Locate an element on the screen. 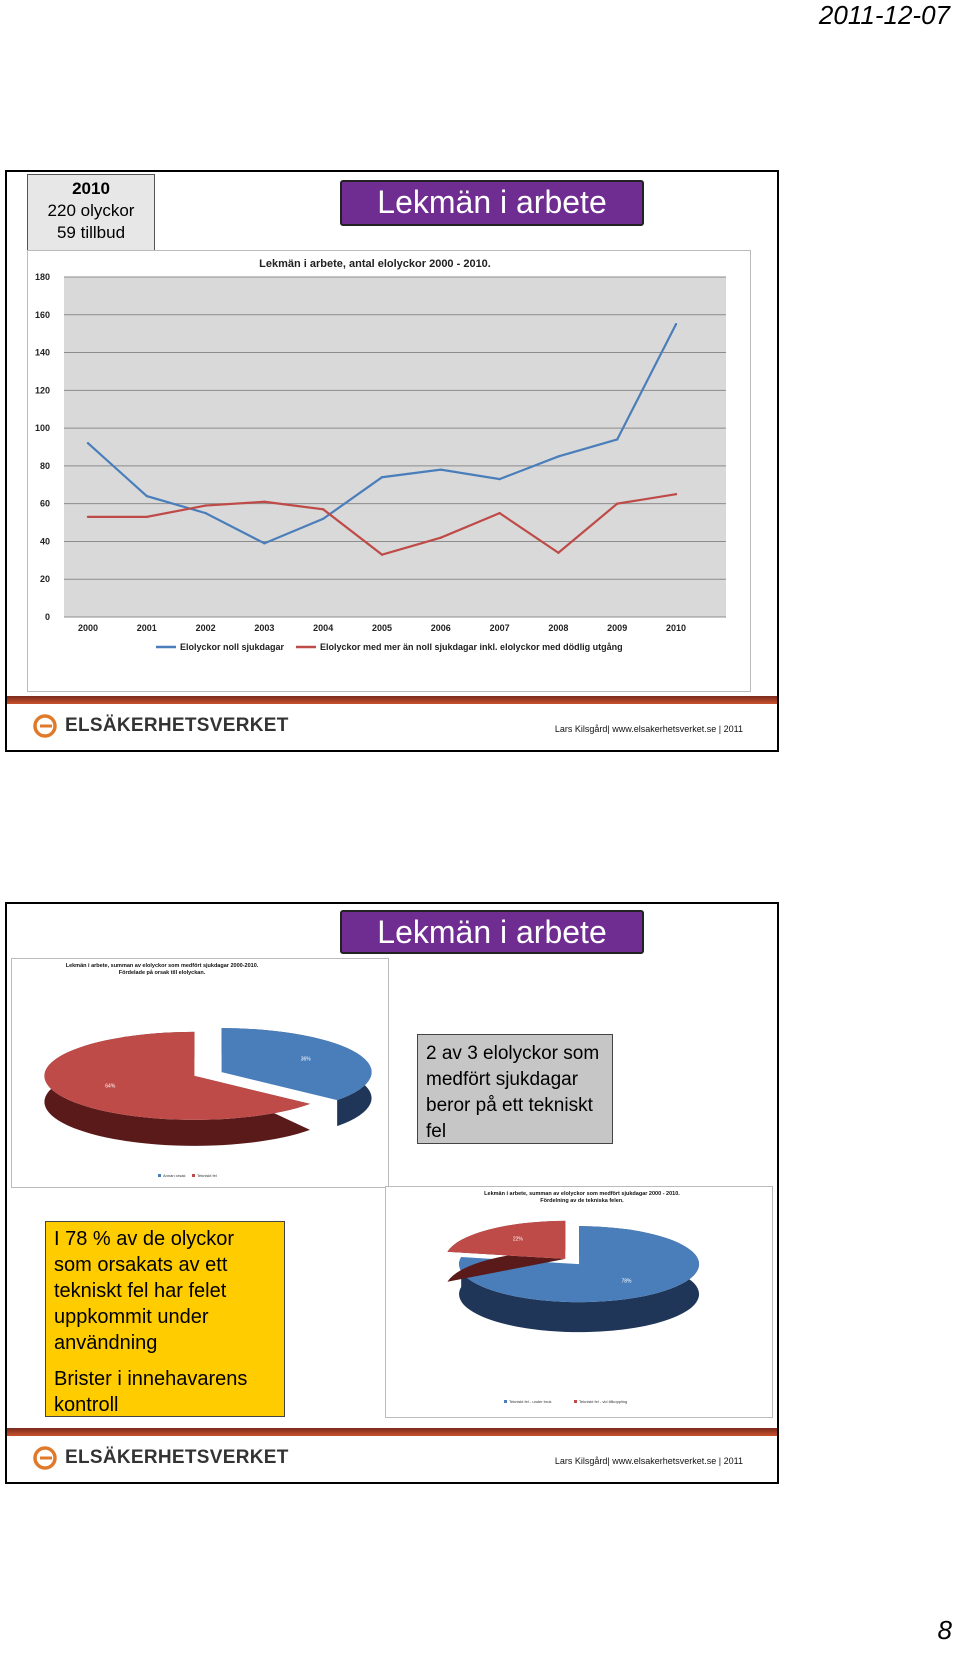 The height and width of the screenshot is (1658, 960). x-tick-label: 2007 is located at coordinates (500, 628).